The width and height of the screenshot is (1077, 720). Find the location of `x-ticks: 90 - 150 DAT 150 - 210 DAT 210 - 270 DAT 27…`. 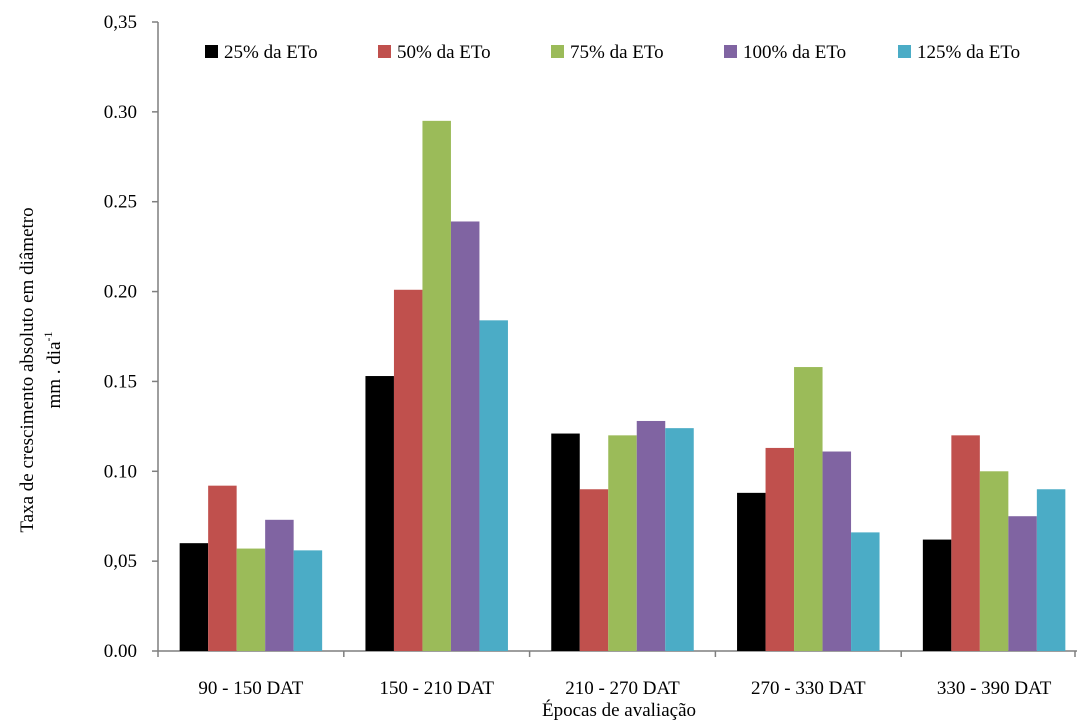

x-ticks: 90 - 150 DAT 150 - 210 DAT 210 - 270 DAT 27… is located at coordinates (616, 675).